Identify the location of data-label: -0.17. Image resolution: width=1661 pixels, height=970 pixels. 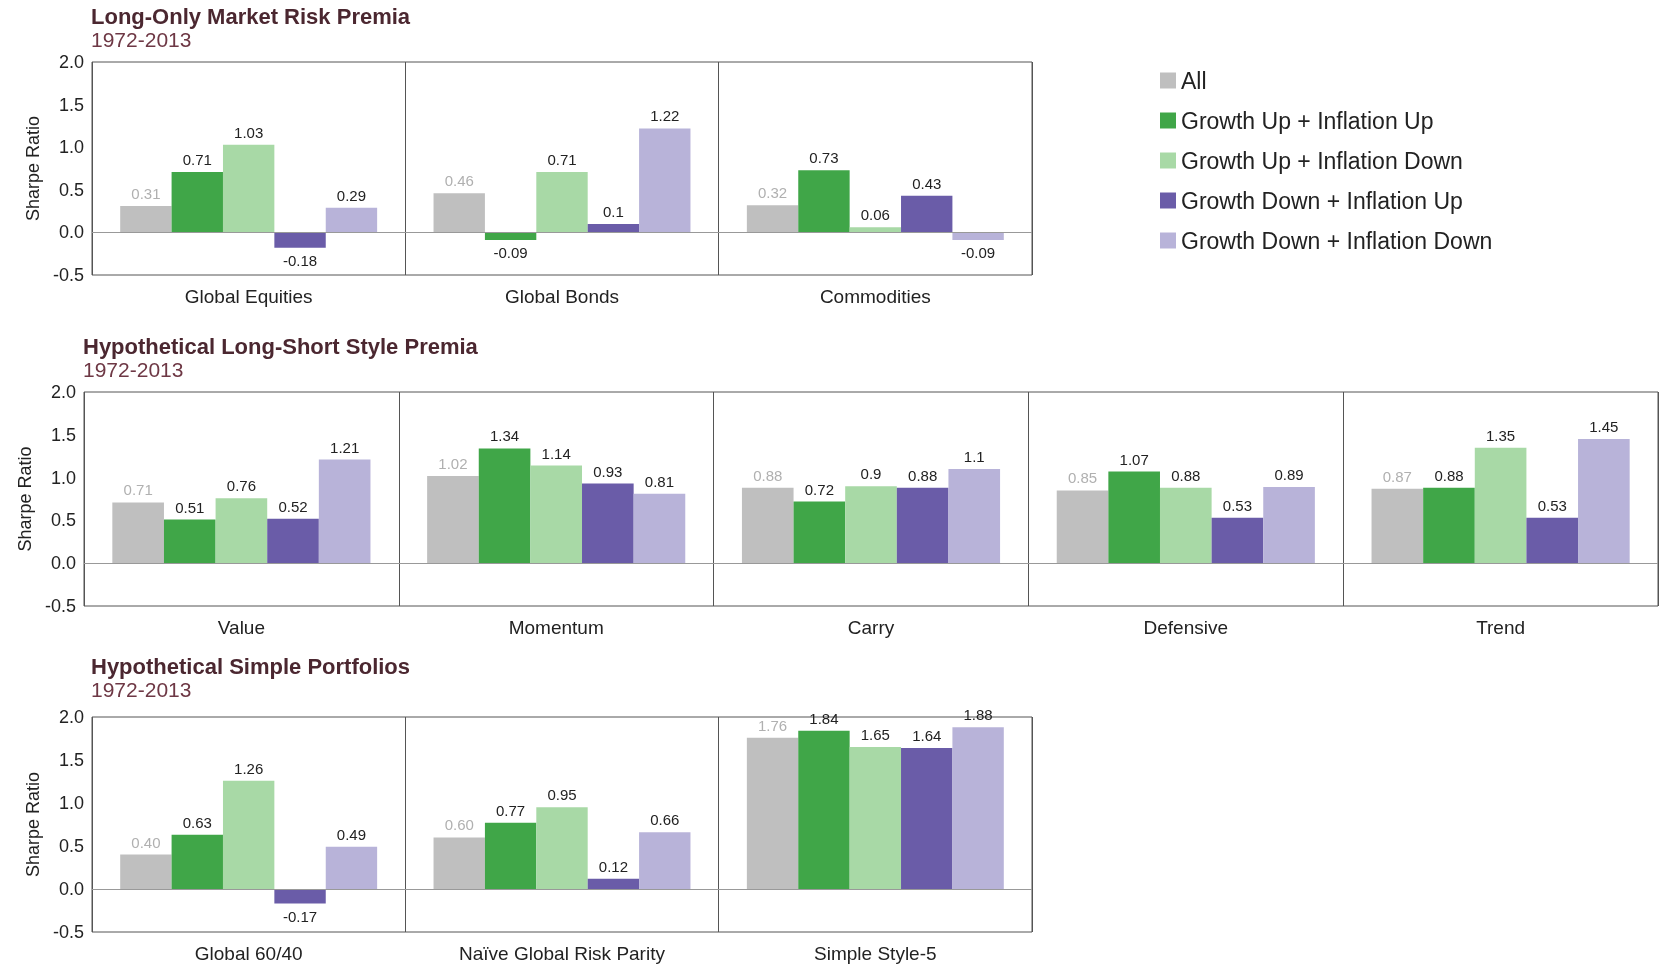
(300, 916).